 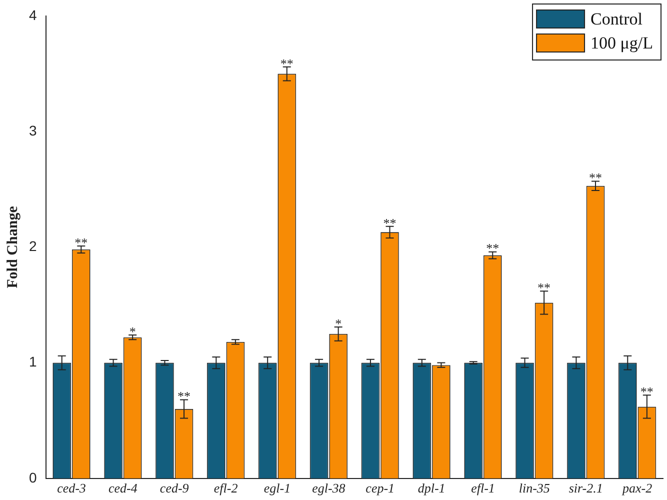 I want to click on x-tick-label: efl-2, so click(x=226, y=488).